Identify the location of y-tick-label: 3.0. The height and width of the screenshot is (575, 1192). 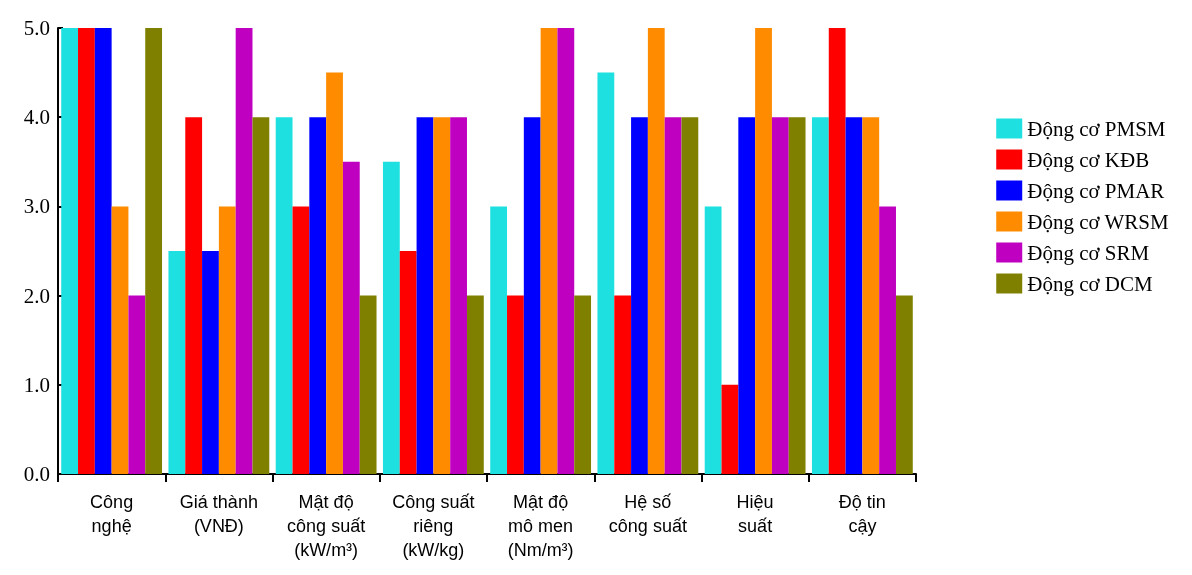
(36, 206).